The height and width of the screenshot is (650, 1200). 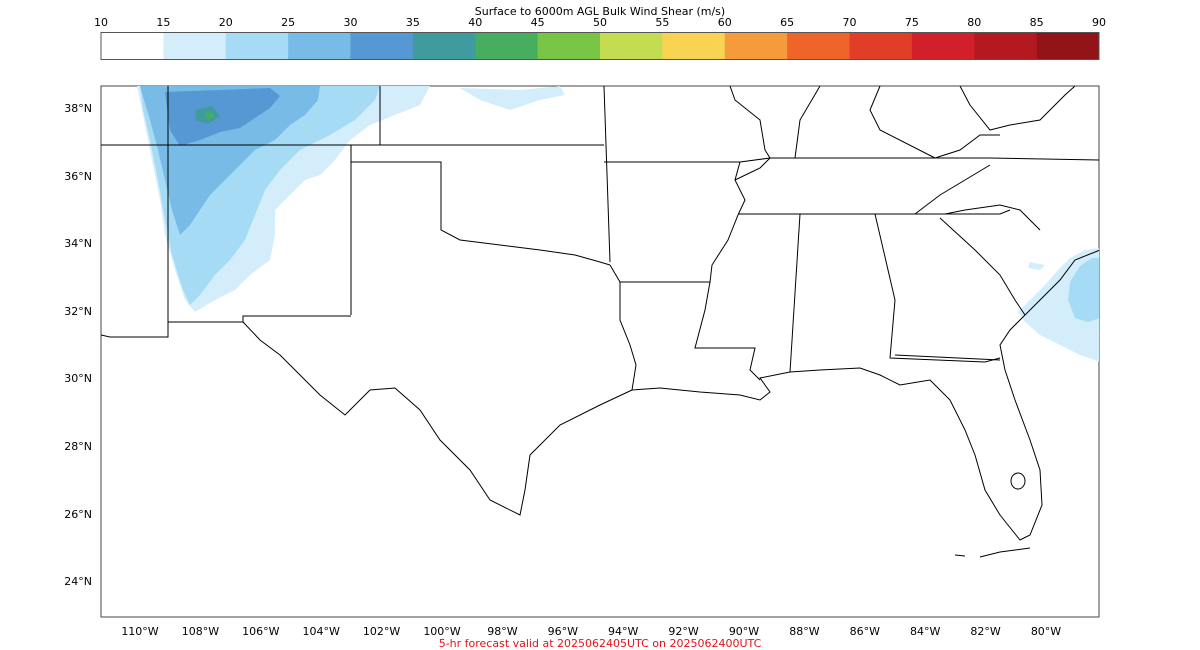 What do you see at coordinates (442, 631) in the screenshot?
I see `longitude-label: 100°W` at bounding box center [442, 631].